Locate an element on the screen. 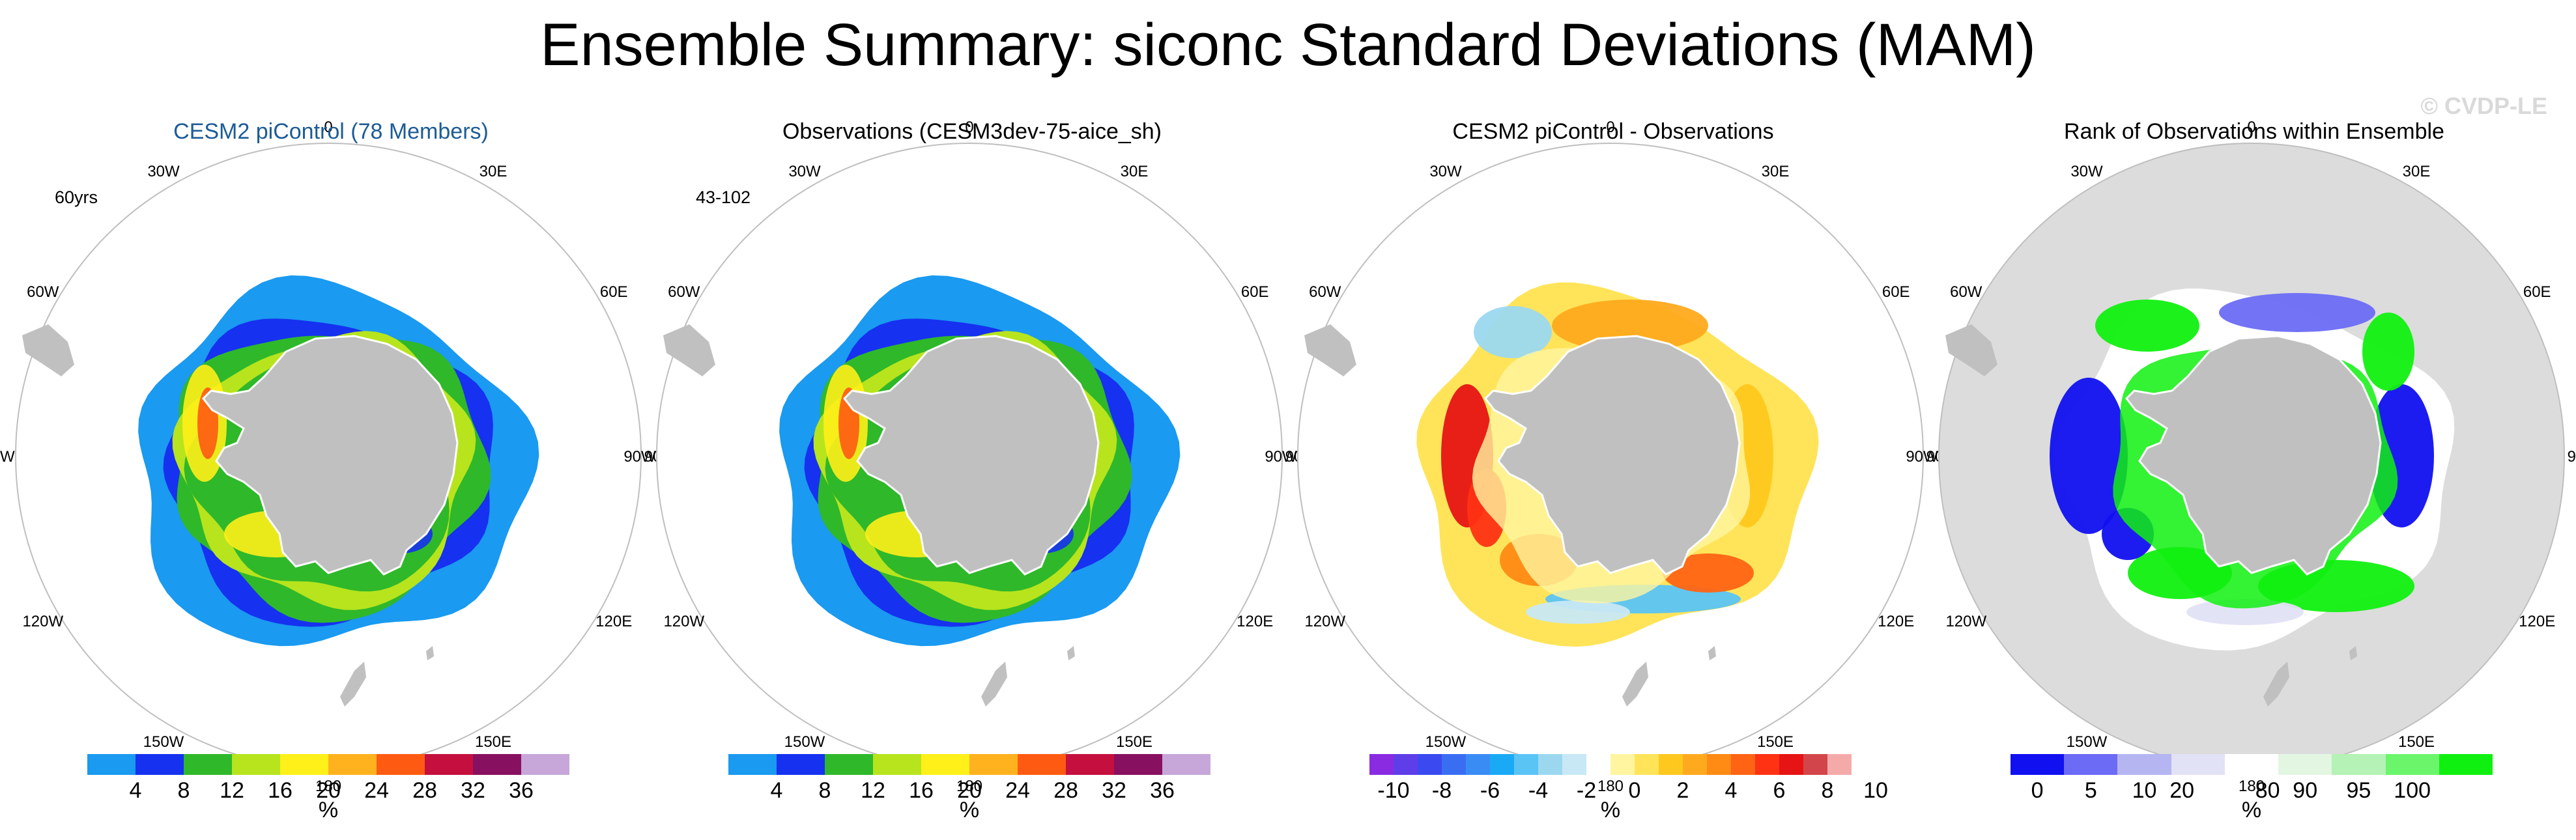 Image resolution: width=2576 pixels, height=840 pixels. longitude-label: 180 is located at coordinates (328, 786).